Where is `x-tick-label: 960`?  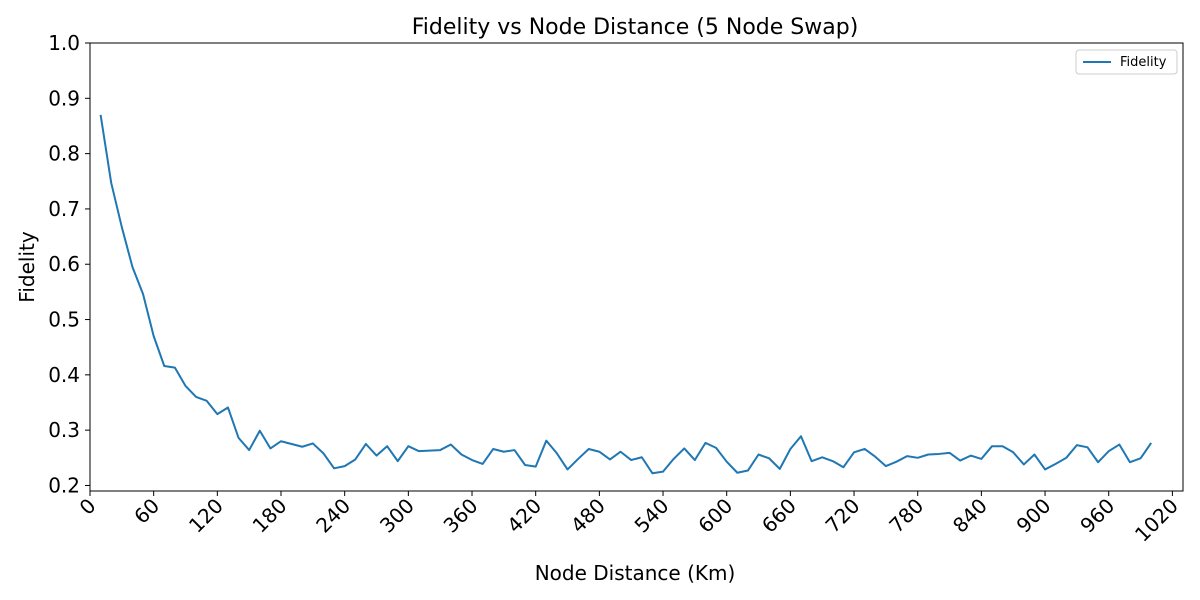
x-tick-label: 960 is located at coordinates (1097, 516).